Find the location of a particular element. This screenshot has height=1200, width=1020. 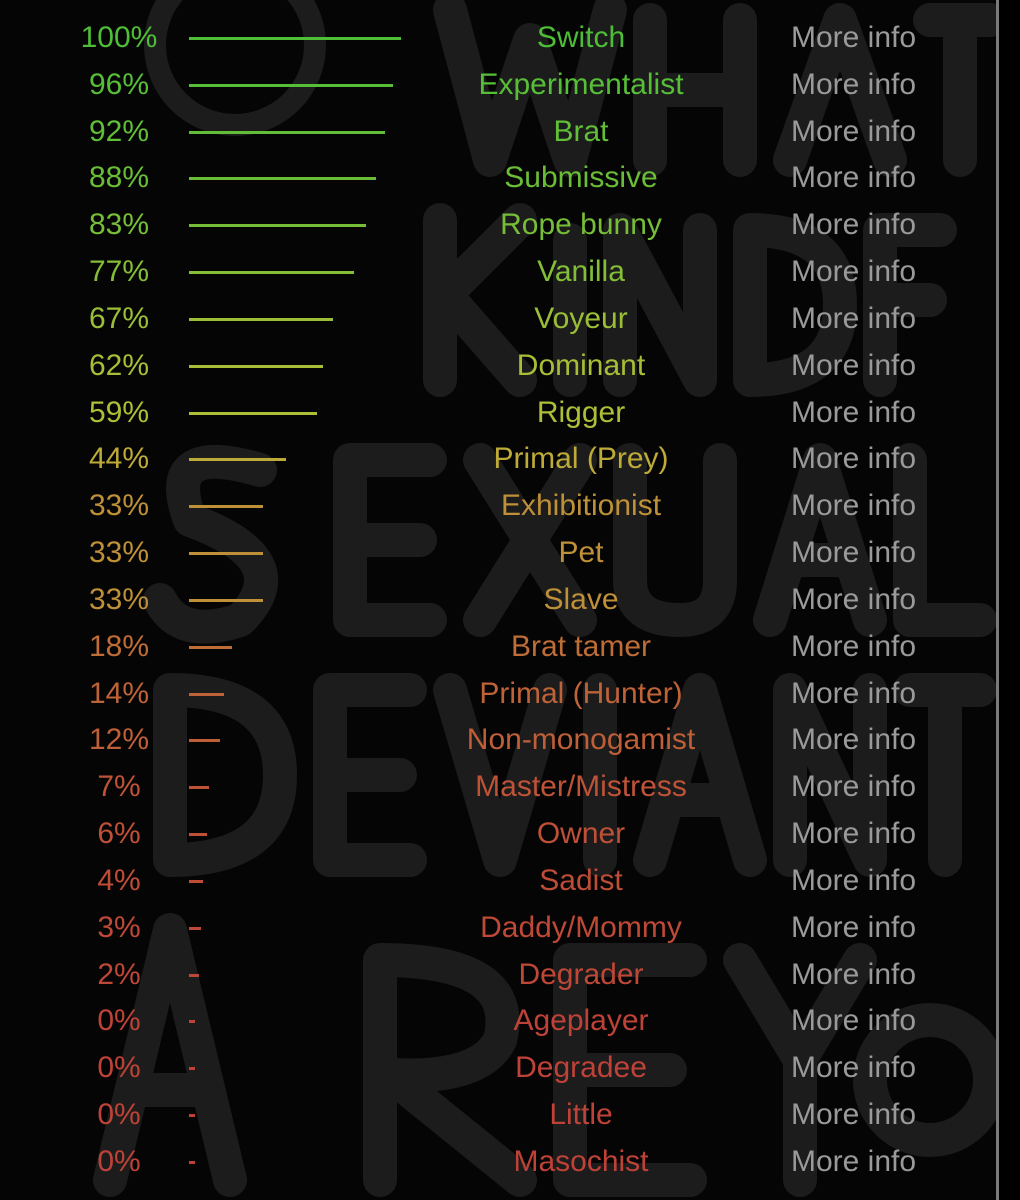

result-row: 7% Master/Mistress More info is located at coordinates (498, 787).